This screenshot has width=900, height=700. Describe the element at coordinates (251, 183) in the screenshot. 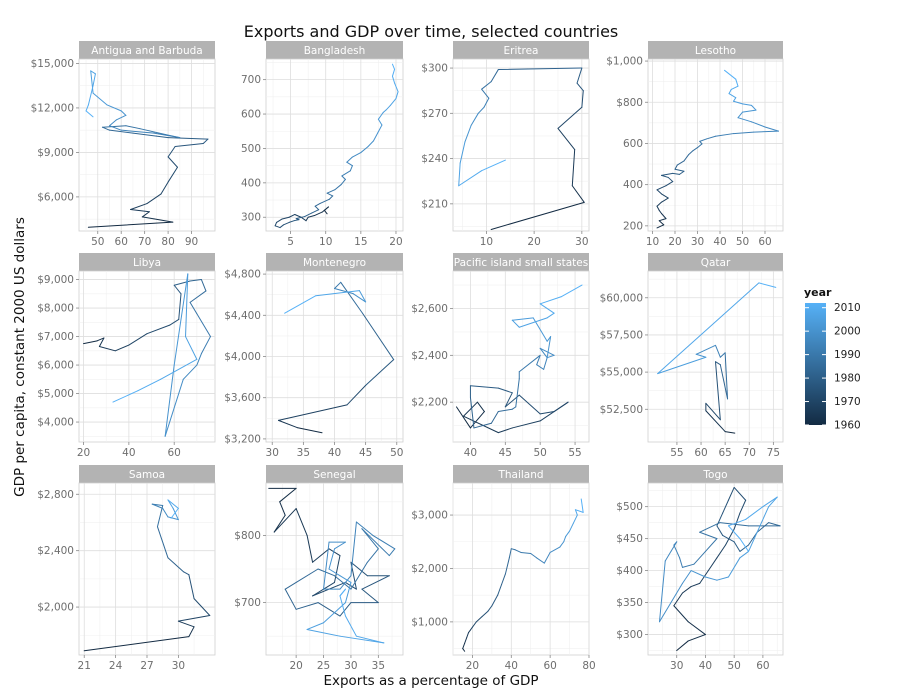

I see `y-tick-label: 400` at that location.